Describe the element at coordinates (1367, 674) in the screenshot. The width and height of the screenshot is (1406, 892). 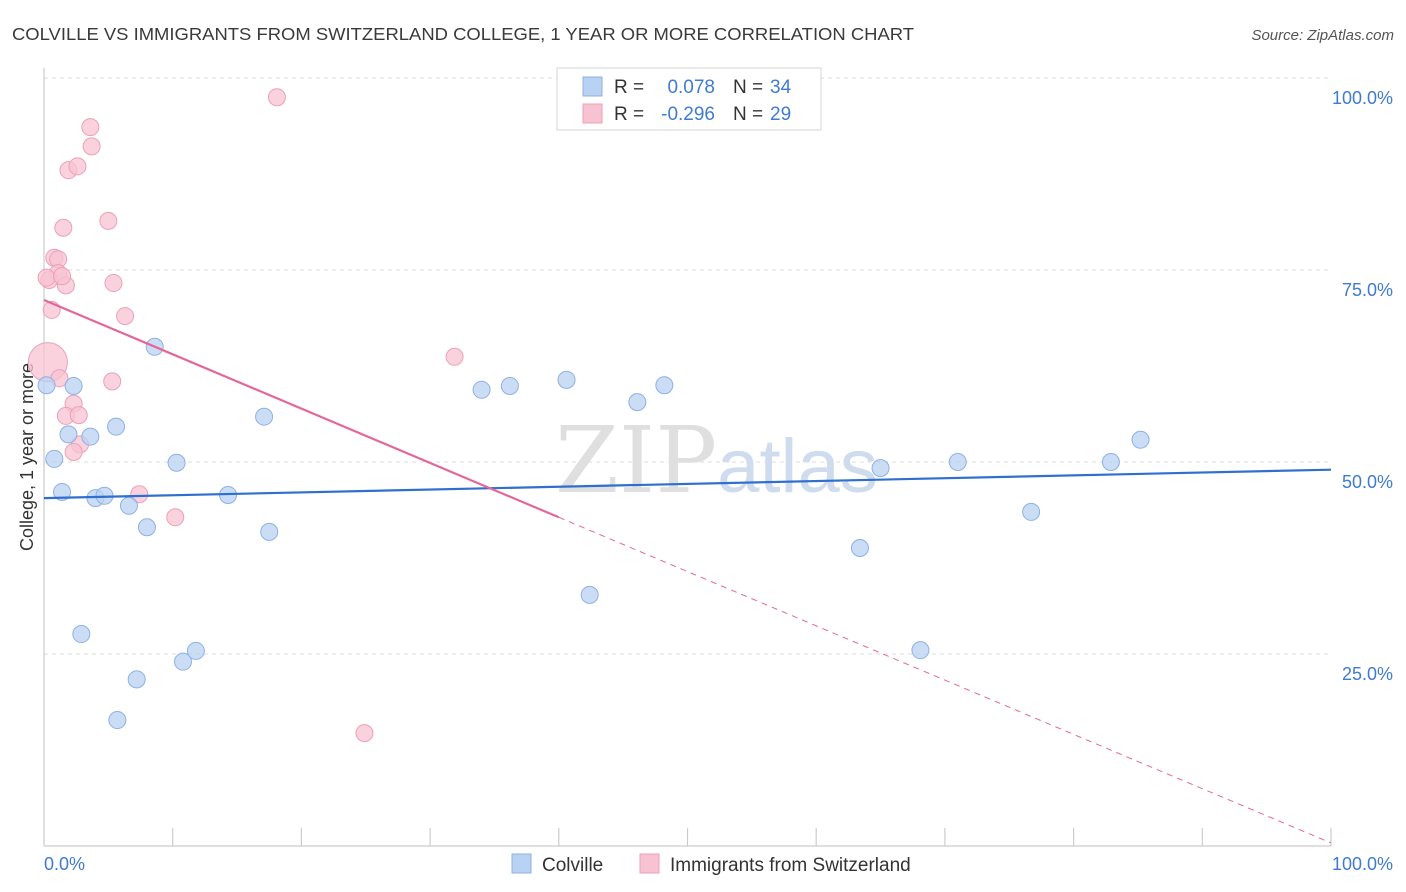
I see `y-tick-label: 25.0%` at that location.